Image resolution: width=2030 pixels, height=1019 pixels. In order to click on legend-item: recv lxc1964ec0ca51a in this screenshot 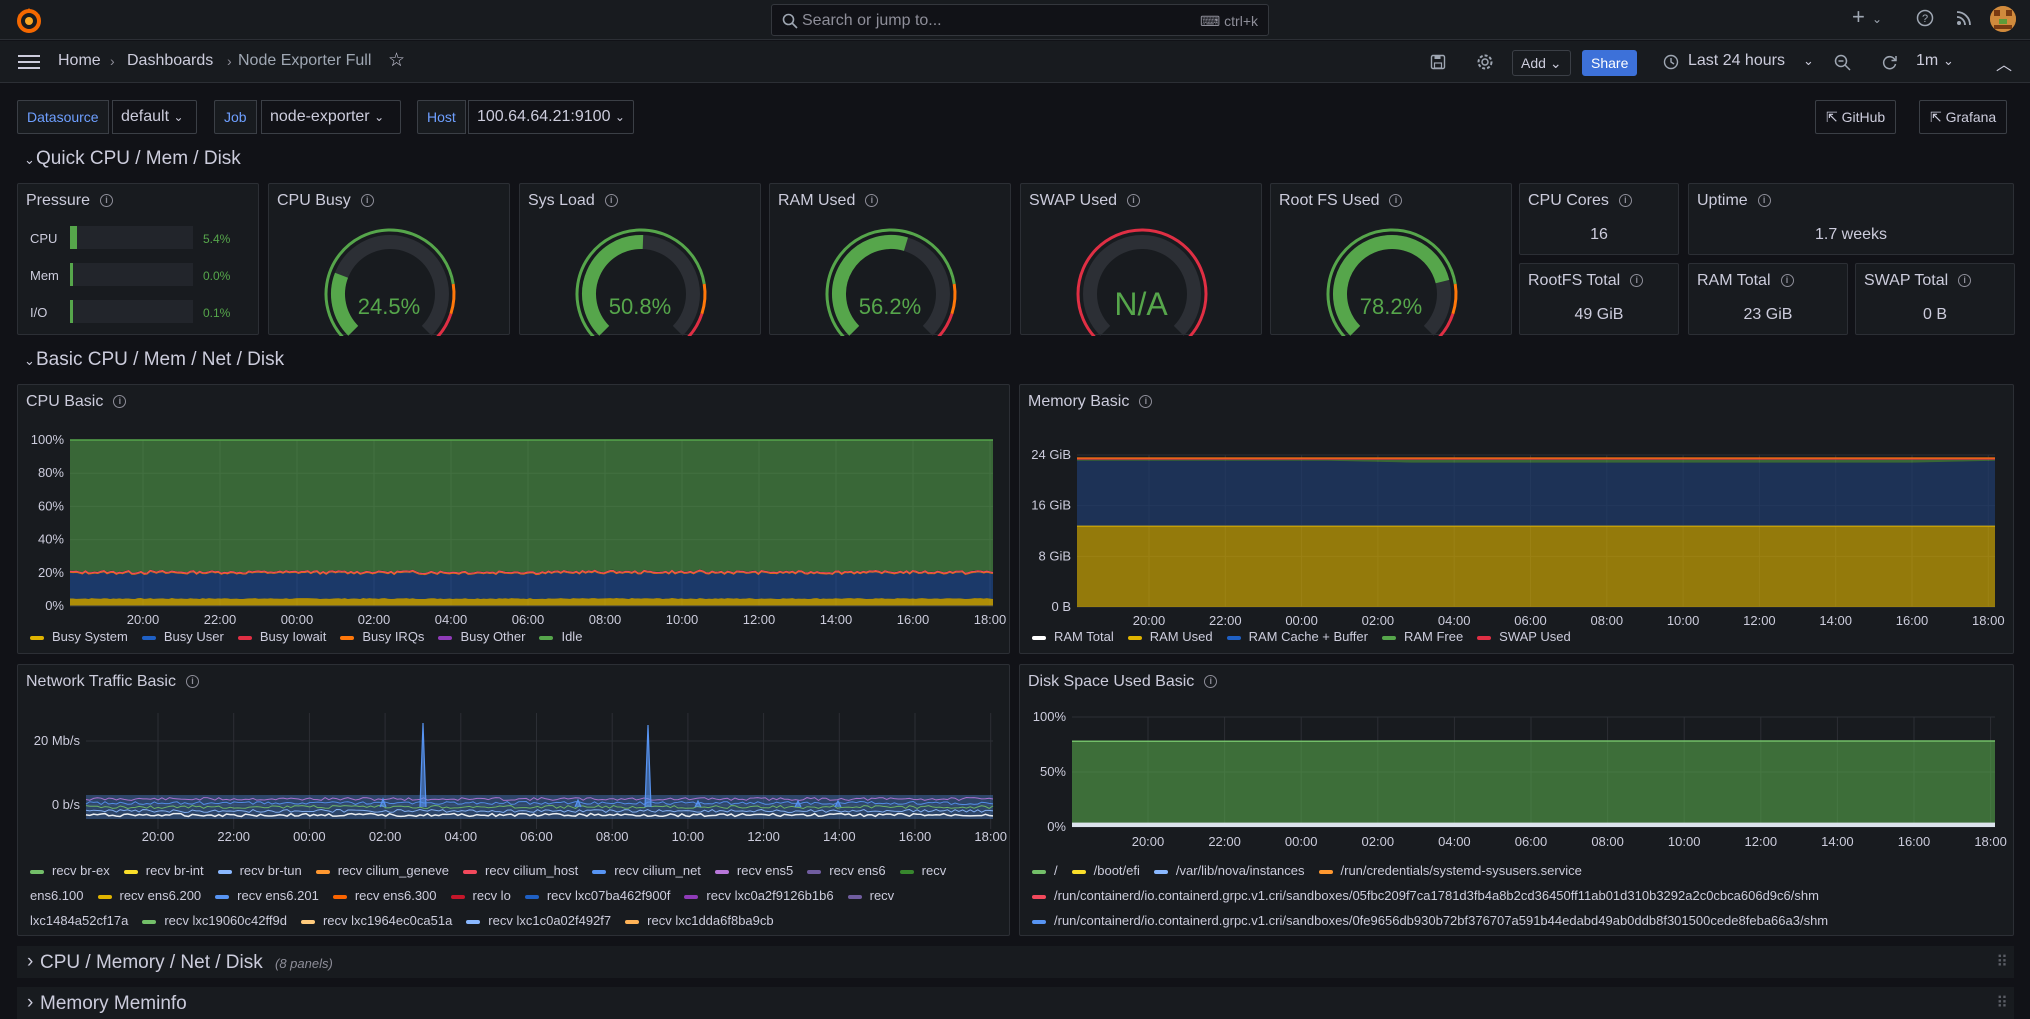, I will do `click(376, 920)`.